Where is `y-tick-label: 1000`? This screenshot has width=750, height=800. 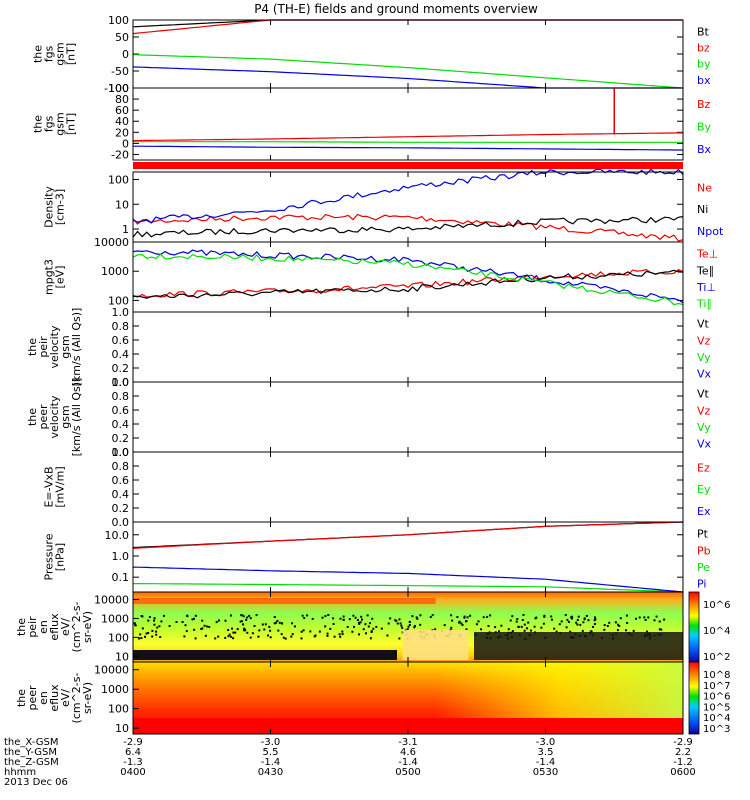 y-tick-label: 1000 is located at coordinates (115, 271).